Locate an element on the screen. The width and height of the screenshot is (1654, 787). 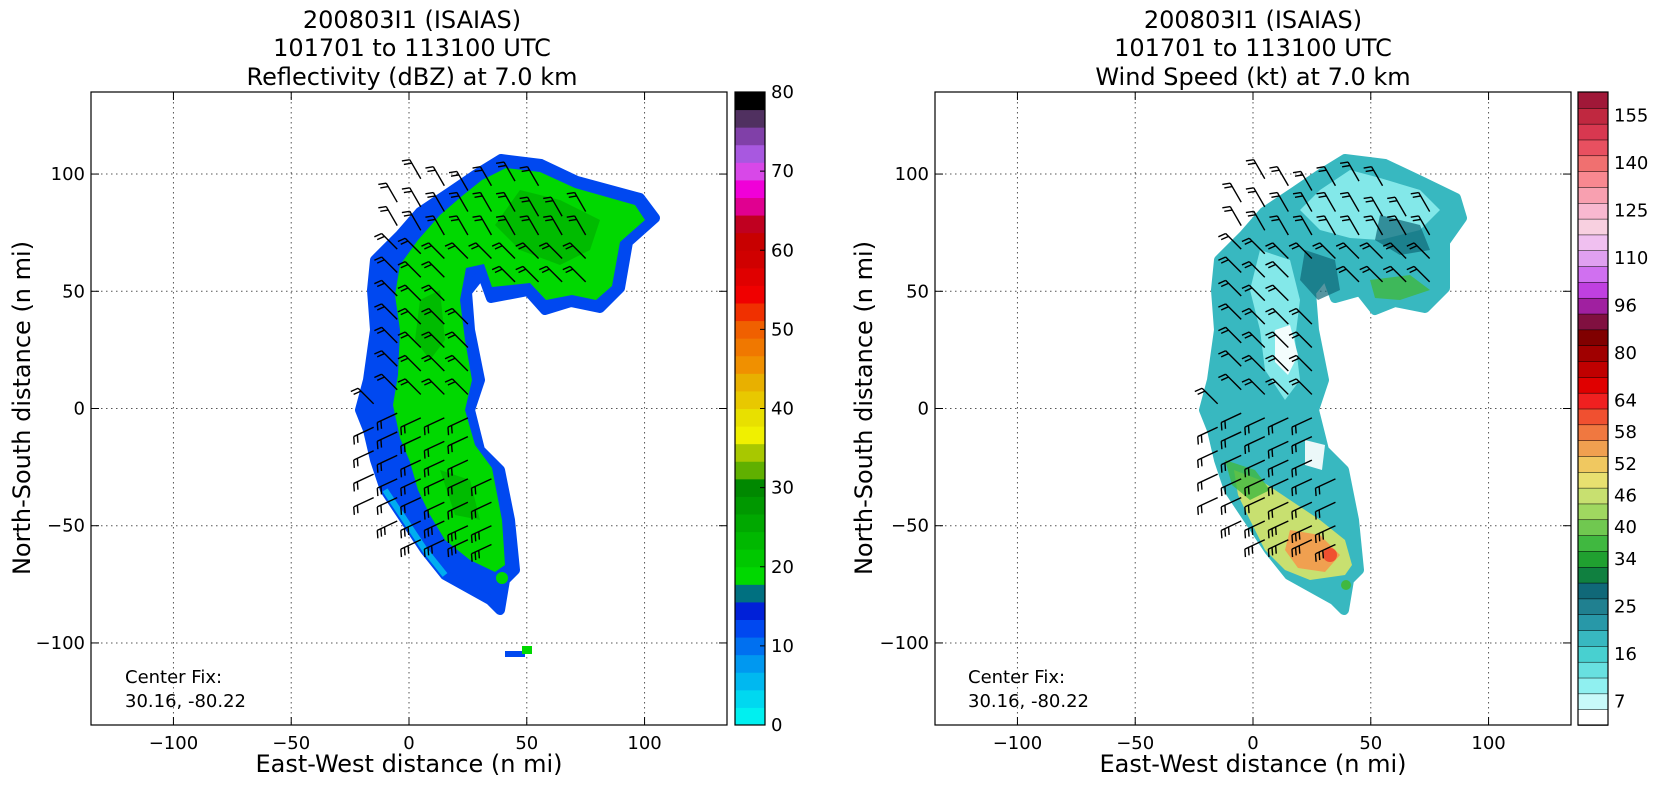
reflectivity-colorbar-label-6: 60 is located at coordinates (782, 250).